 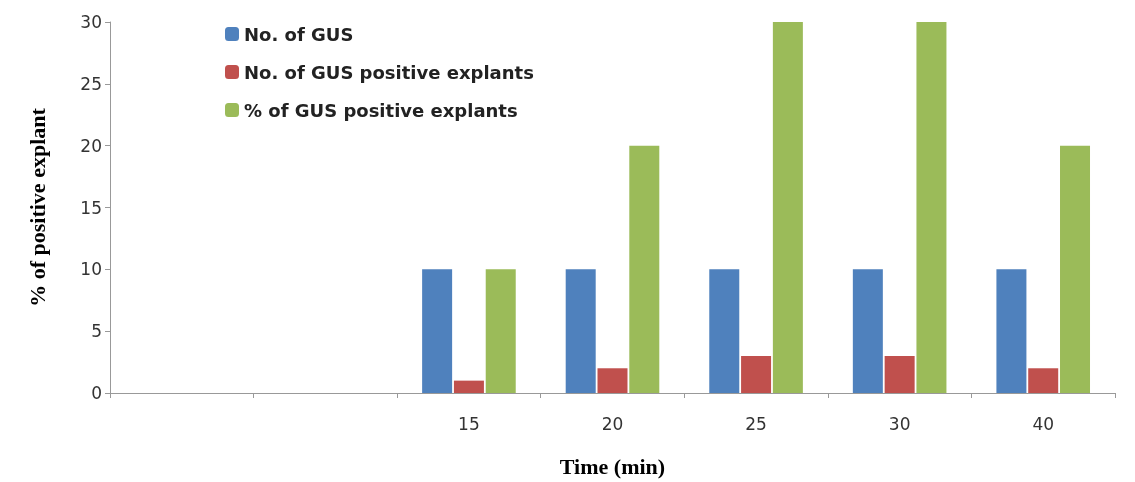 I want to click on y-tick-label: 15, so click(x=91, y=207).